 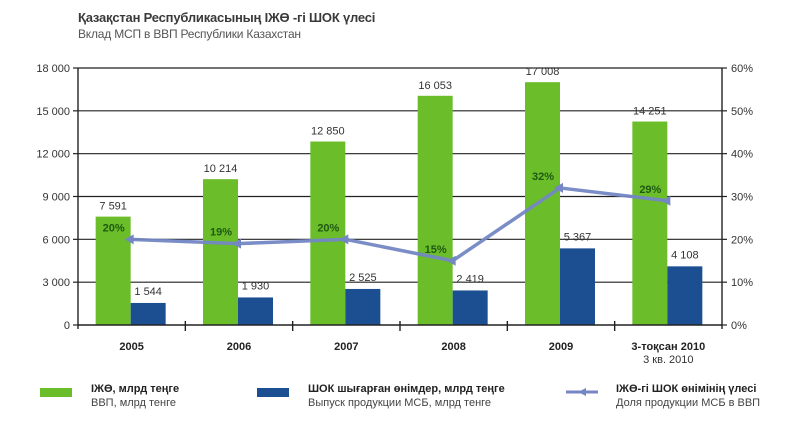 What do you see at coordinates (53, 112) in the screenshot?
I see `left-axis-tick-label: 15 000` at bounding box center [53, 112].